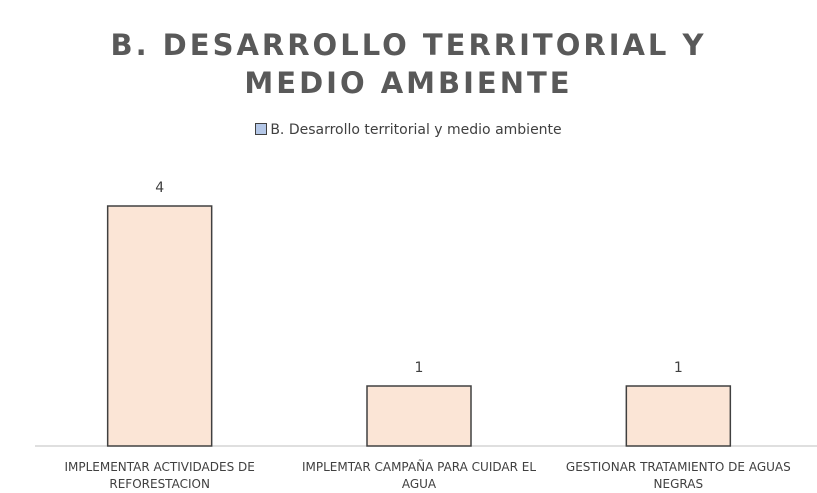  What do you see at coordinates (261, 129) in the screenshot?
I see `legend-swatch` at bounding box center [261, 129].